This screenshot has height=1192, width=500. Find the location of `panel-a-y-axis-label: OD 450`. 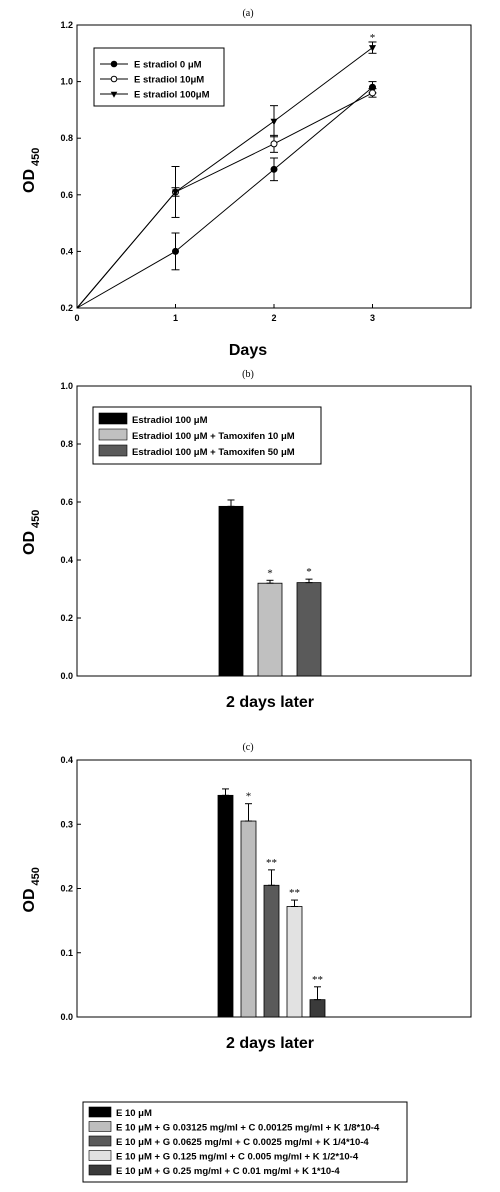

panel-a-y-axis-label: OD 450 is located at coordinates (31, 170).